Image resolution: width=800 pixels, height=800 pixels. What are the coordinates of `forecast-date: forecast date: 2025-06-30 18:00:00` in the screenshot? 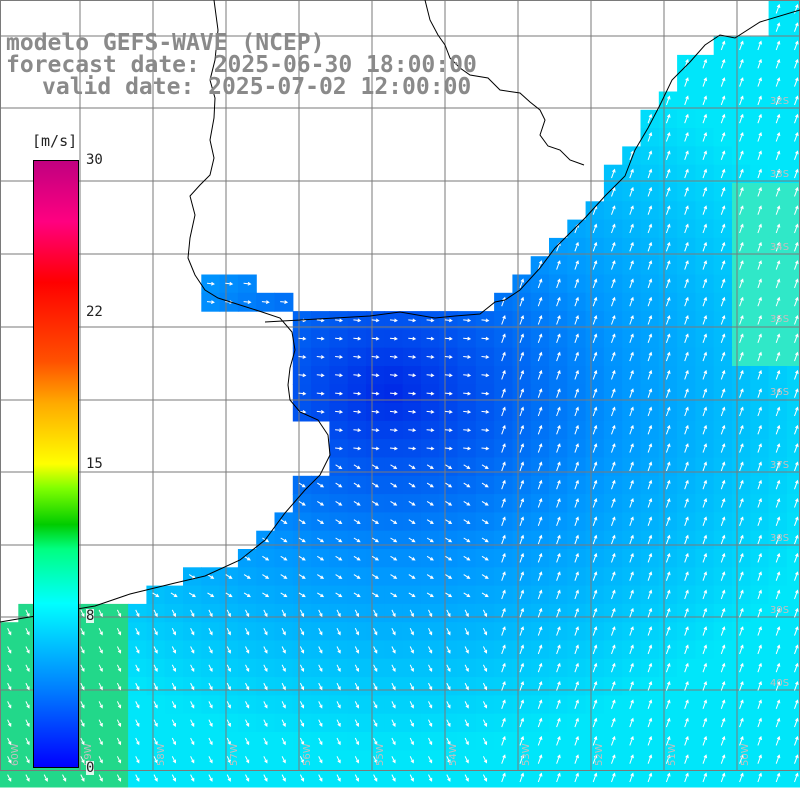 It's located at (241, 65).